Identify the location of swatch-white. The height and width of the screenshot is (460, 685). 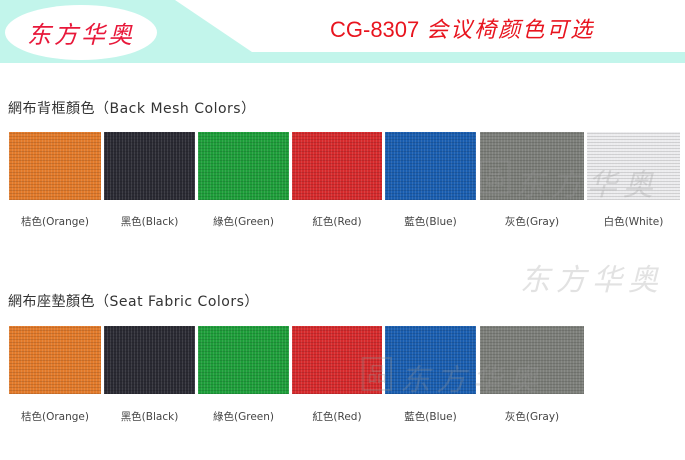
(633, 166).